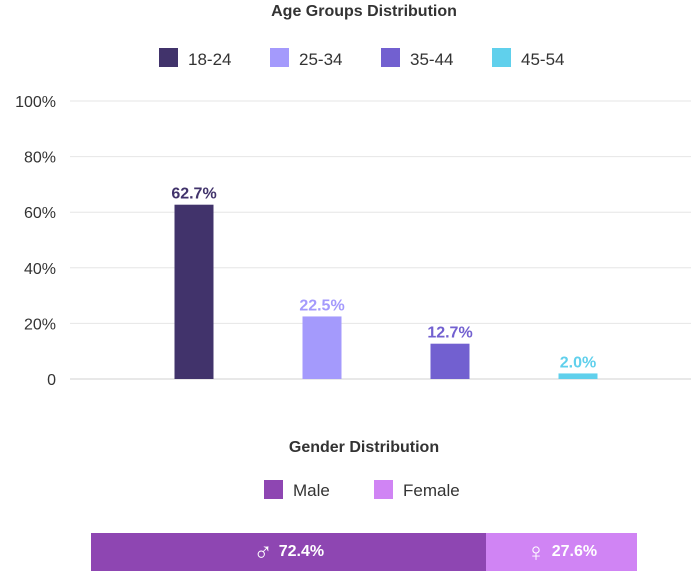  What do you see at coordinates (431, 490) in the screenshot?
I see `gender-legend-label: Female` at bounding box center [431, 490].